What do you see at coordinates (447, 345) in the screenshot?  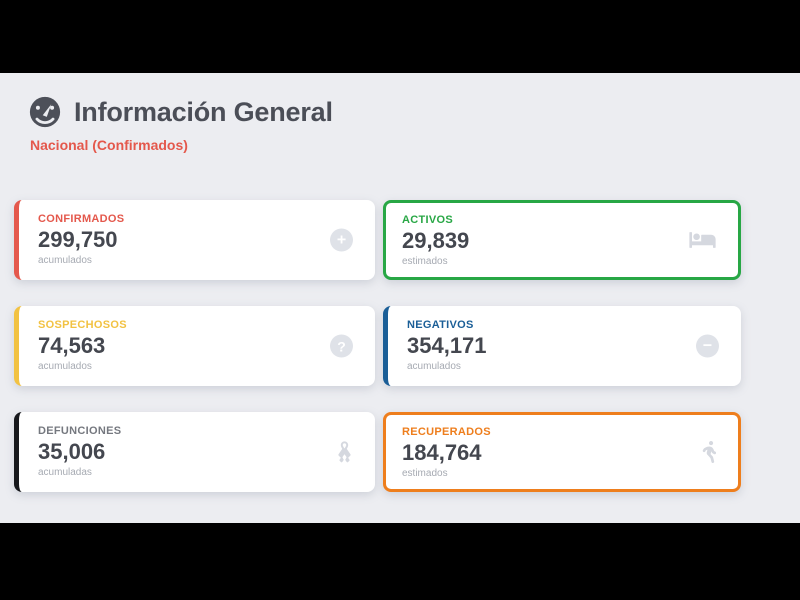 I see `card-value: 354,171` at bounding box center [447, 345].